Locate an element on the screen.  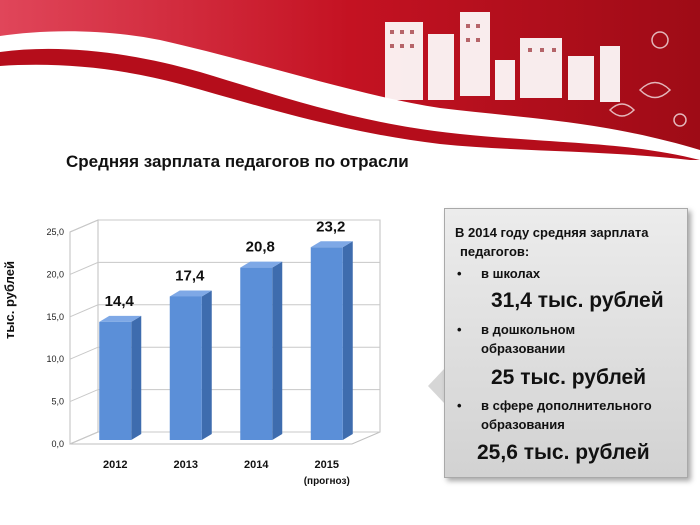
data-label: 23,2 is located at coordinates (330, 226).